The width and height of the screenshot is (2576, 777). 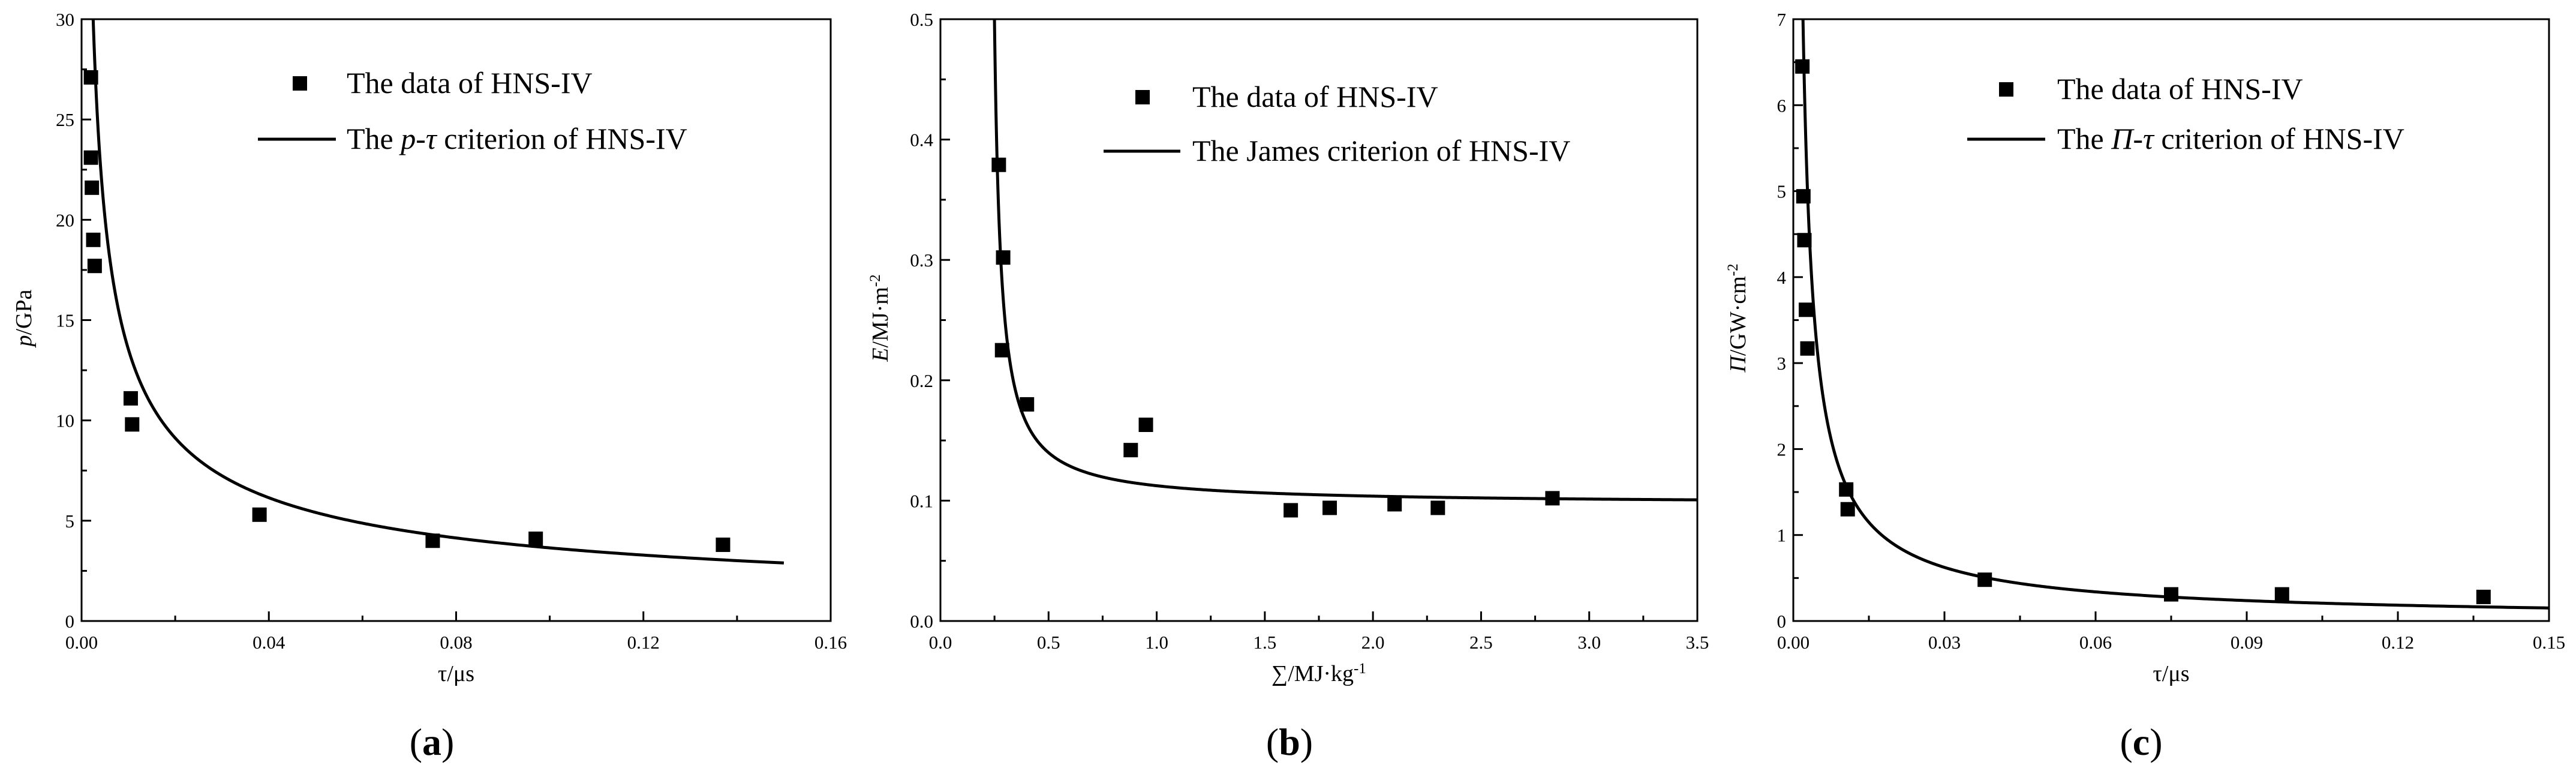 I want to click on y-tick-label: 0.1, so click(x=922, y=500).